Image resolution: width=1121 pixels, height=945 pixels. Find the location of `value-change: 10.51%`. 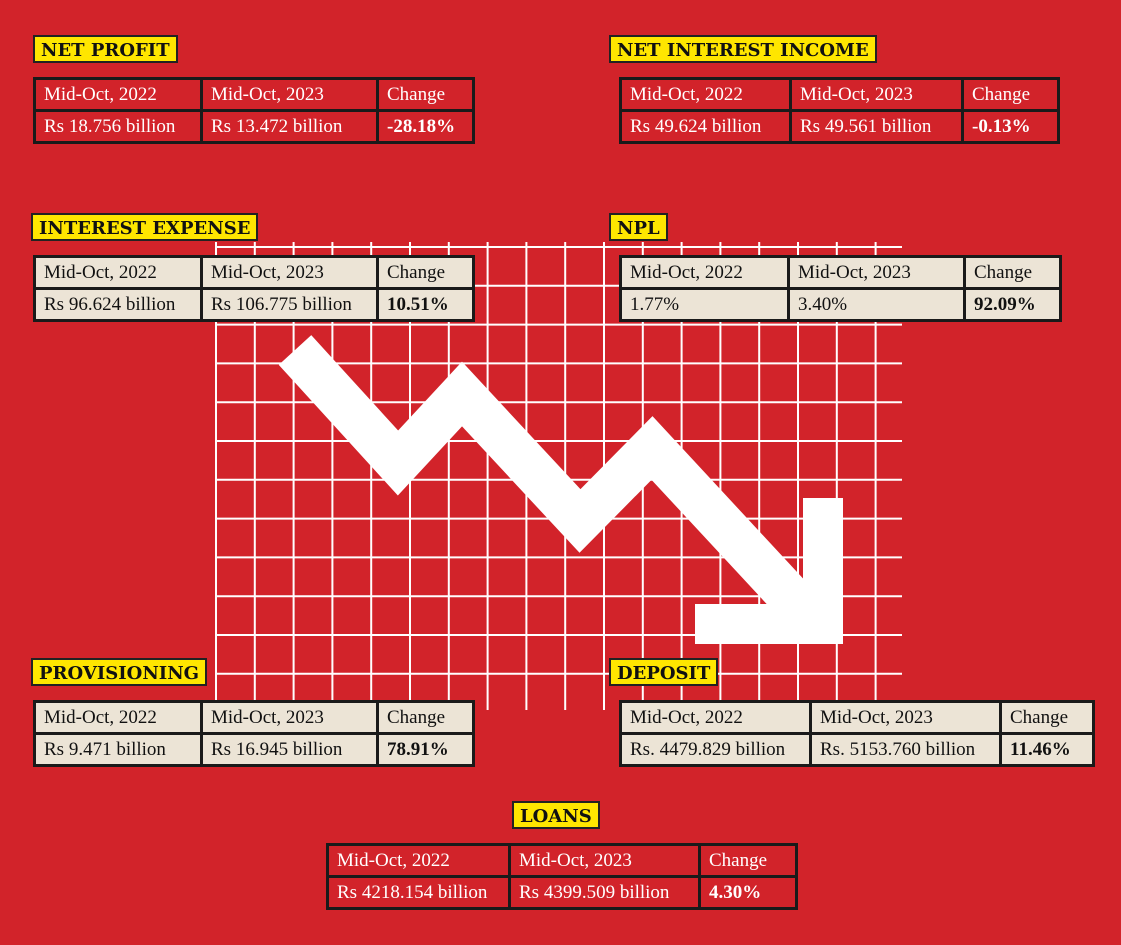

value-change: 10.51% is located at coordinates (425, 304).